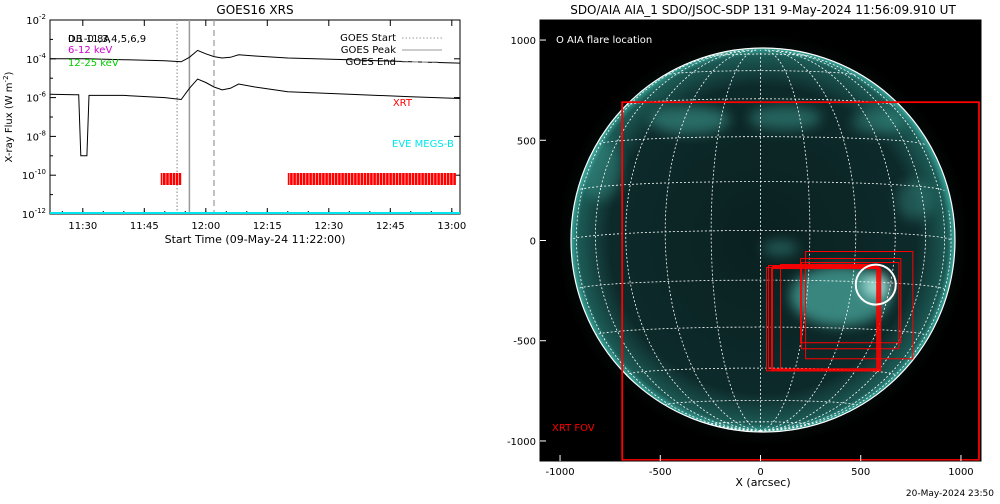 The image size is (1000, 504). I want to click on aia-y-tick-label: -1000, so click(521, 442).